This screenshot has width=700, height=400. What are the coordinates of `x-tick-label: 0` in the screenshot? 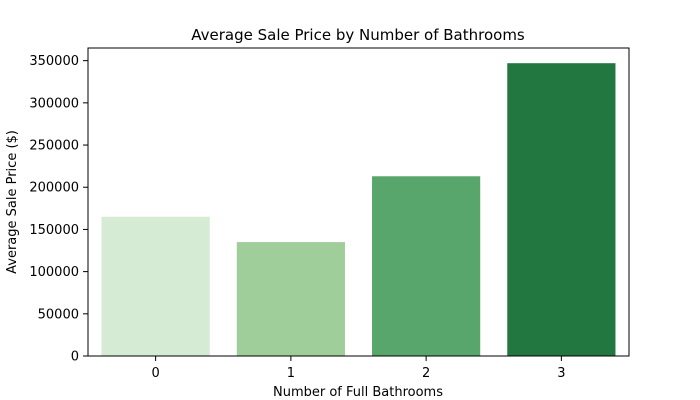 It's located at (155, 373).